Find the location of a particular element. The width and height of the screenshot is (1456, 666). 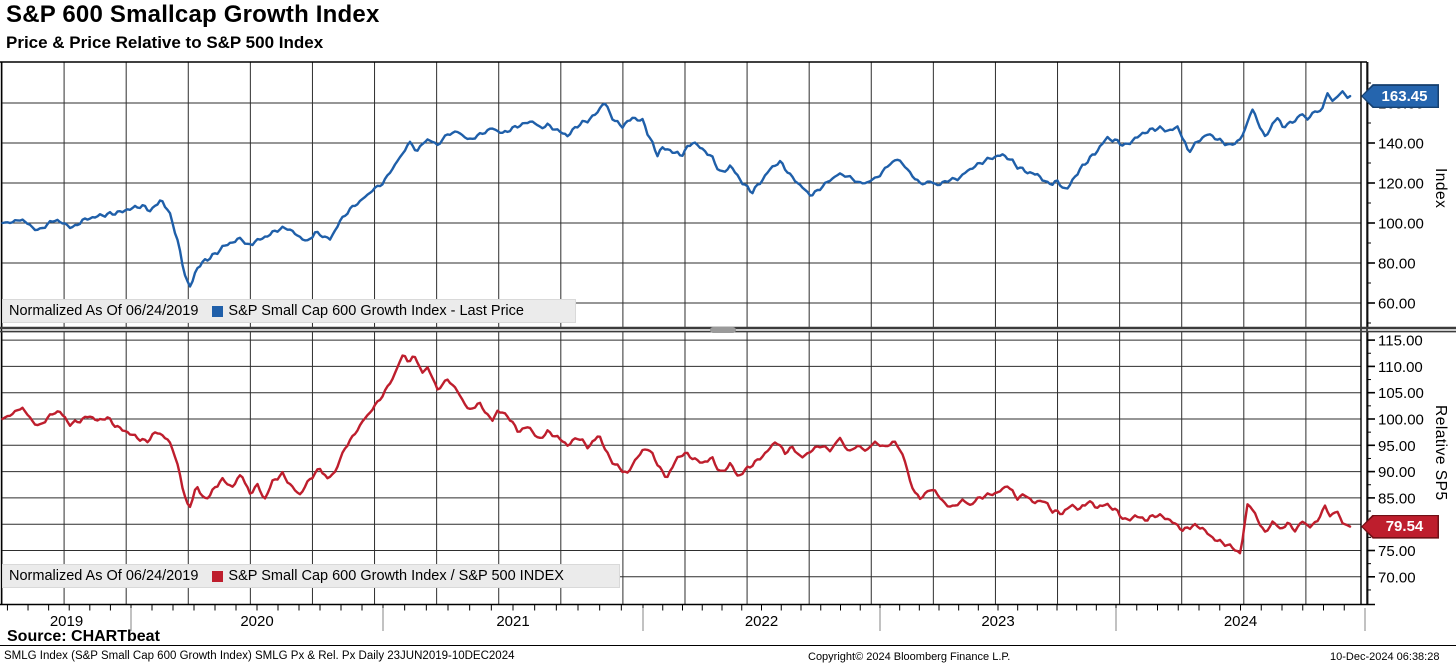

relative-axis-title: Relative SP5 is located at coordinates (1440, 453).